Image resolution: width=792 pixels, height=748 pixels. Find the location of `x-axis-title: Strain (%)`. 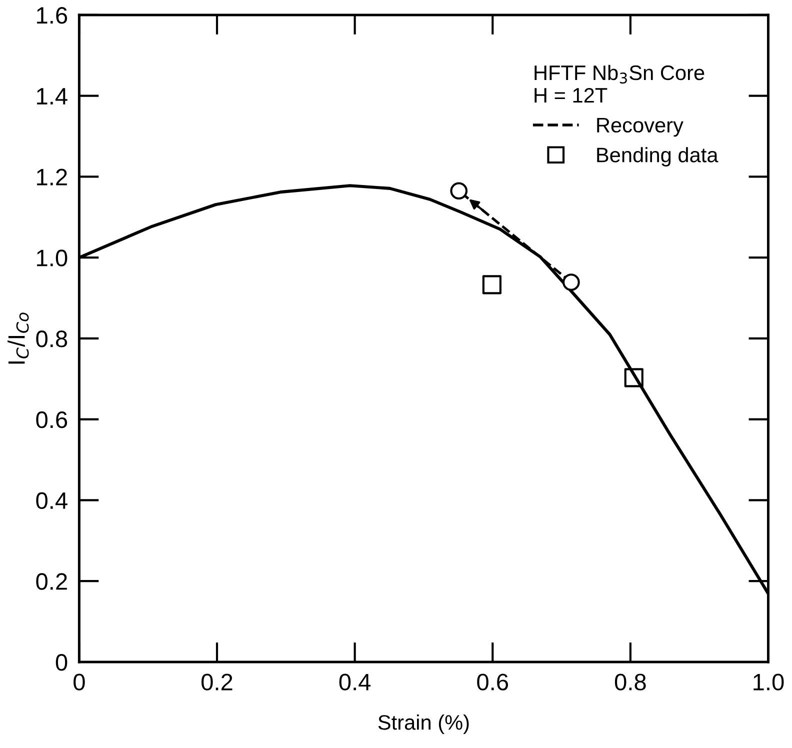

x-axis-title: Strain (%) is located at coordinates (423, 724).